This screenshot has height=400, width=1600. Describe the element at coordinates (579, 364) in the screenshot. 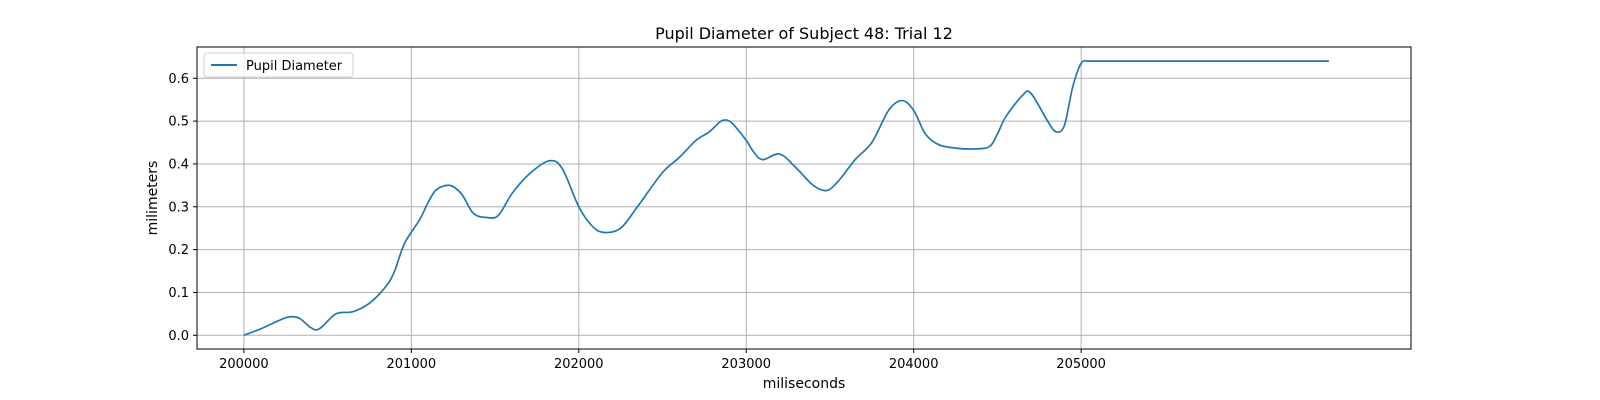

I see `x-tick-label: 202000` at that location.